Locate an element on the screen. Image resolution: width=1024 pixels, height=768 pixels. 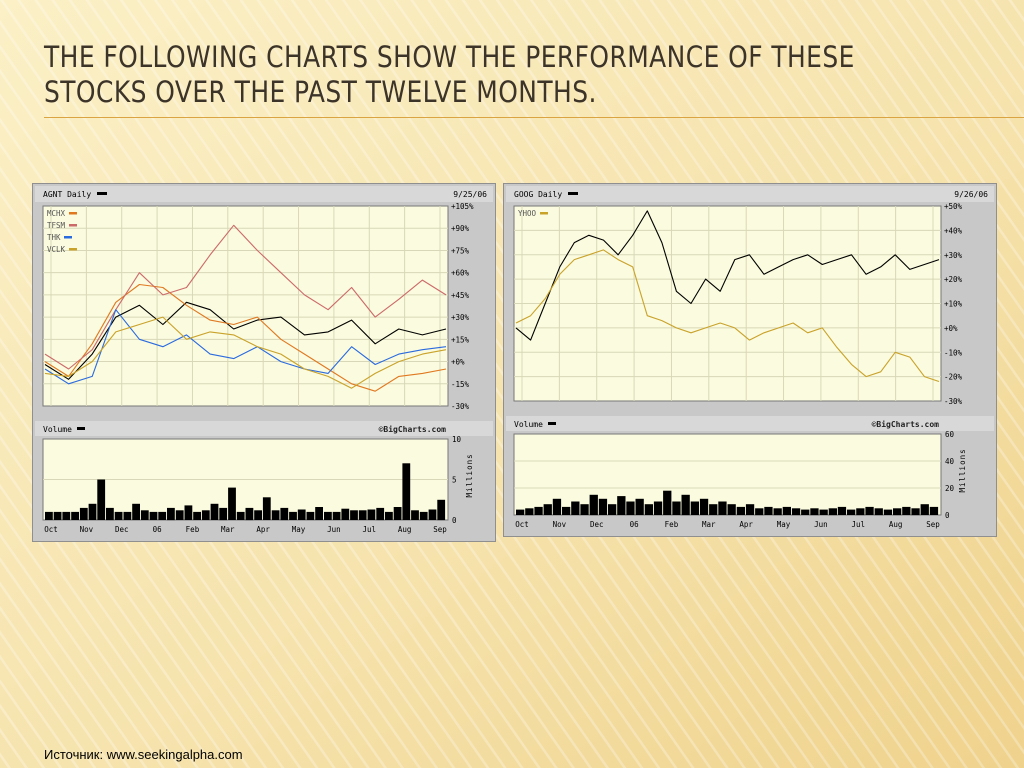
series-line-goog is located at coordinates (727, 275).